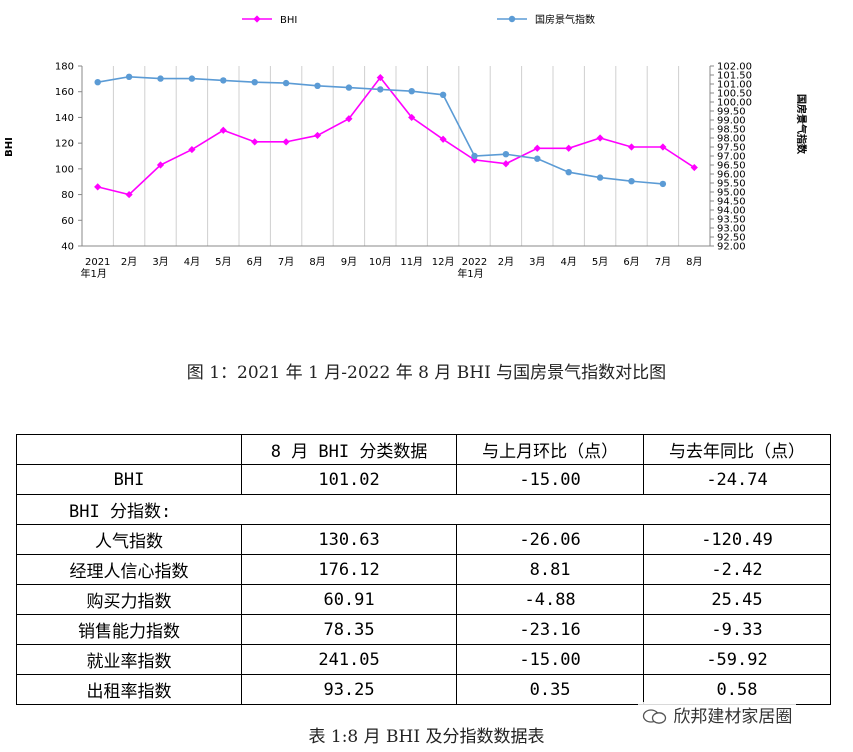 The image size is (853, 752). I want to click on x-tick-label: 2022 年1月, so click(472, 268).